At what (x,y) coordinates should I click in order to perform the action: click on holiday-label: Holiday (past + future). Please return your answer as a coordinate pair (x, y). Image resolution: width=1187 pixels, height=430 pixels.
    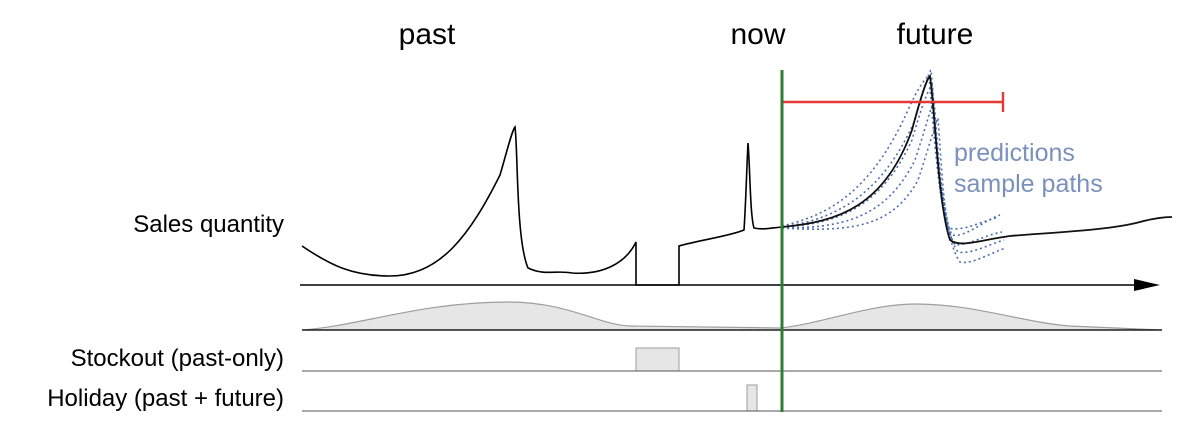
    Looking at the image, I should click on (165, 398).